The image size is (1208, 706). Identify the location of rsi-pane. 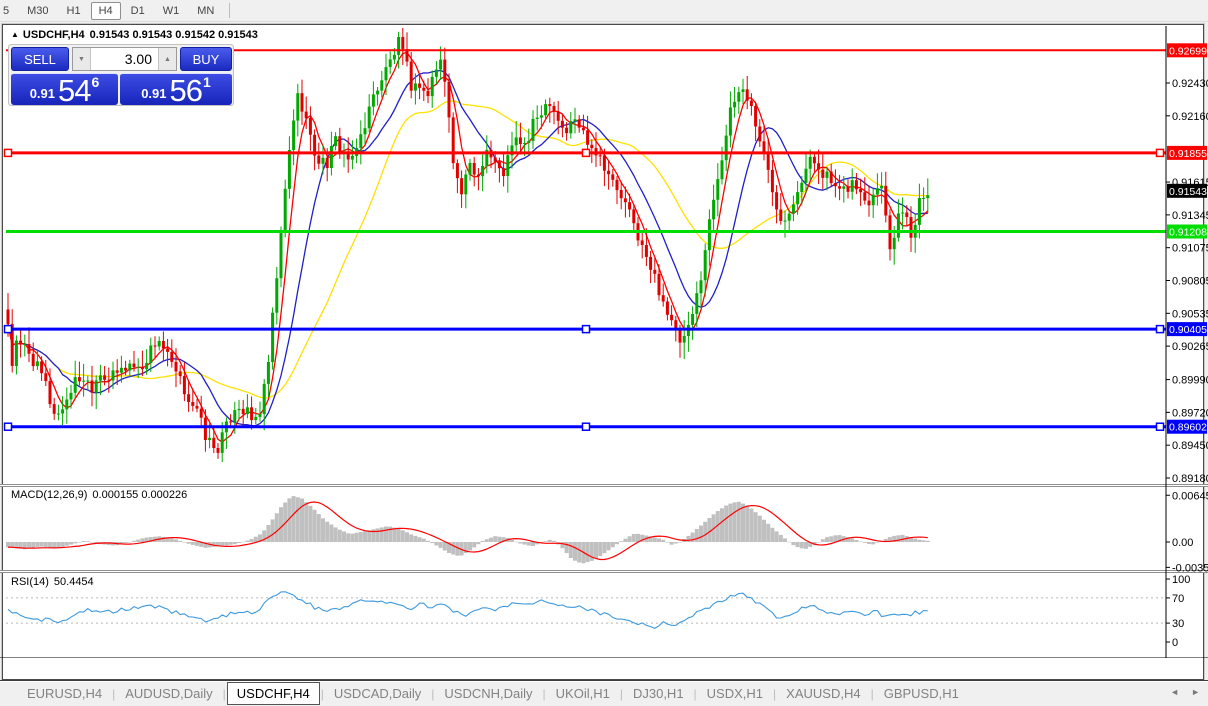
(586, 610).